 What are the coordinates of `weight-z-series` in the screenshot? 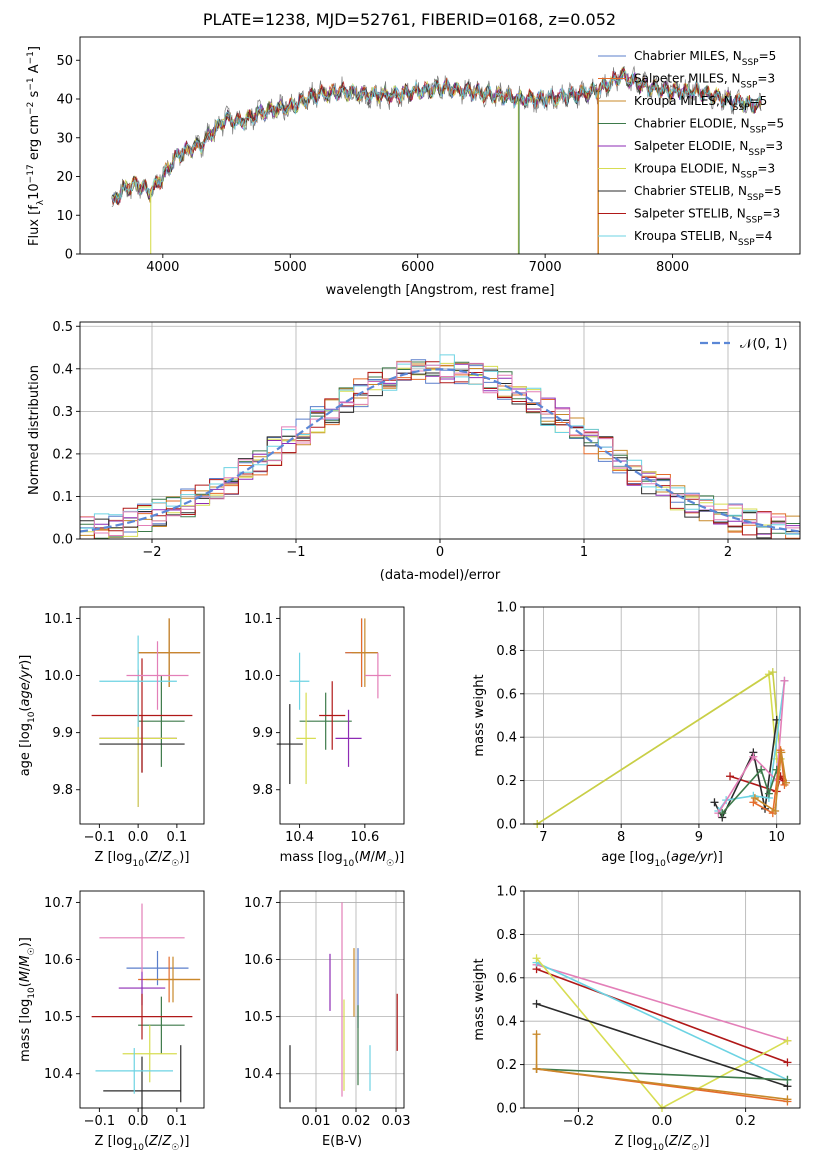 It's located at (662, 1033).